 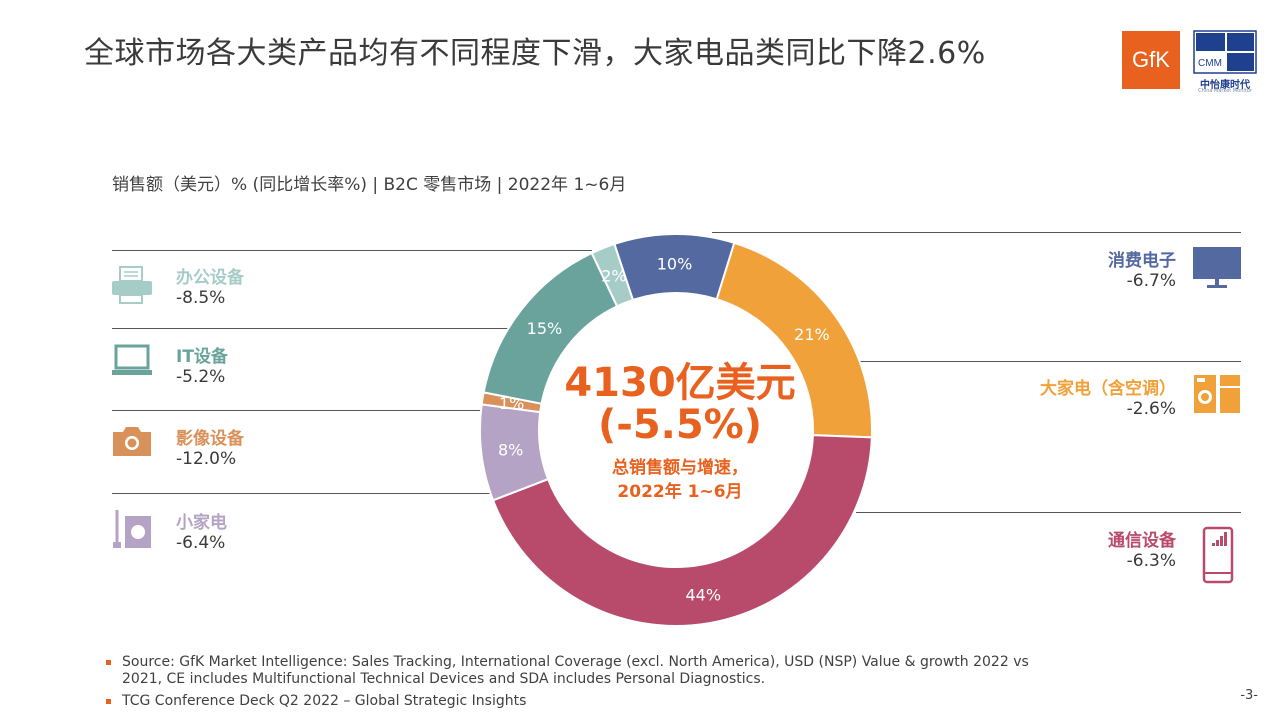 What do you see at coordinates (1151, 409) in the screenshot?
I see `category-growth: -2.6%` at bounding box center [1151, 409].